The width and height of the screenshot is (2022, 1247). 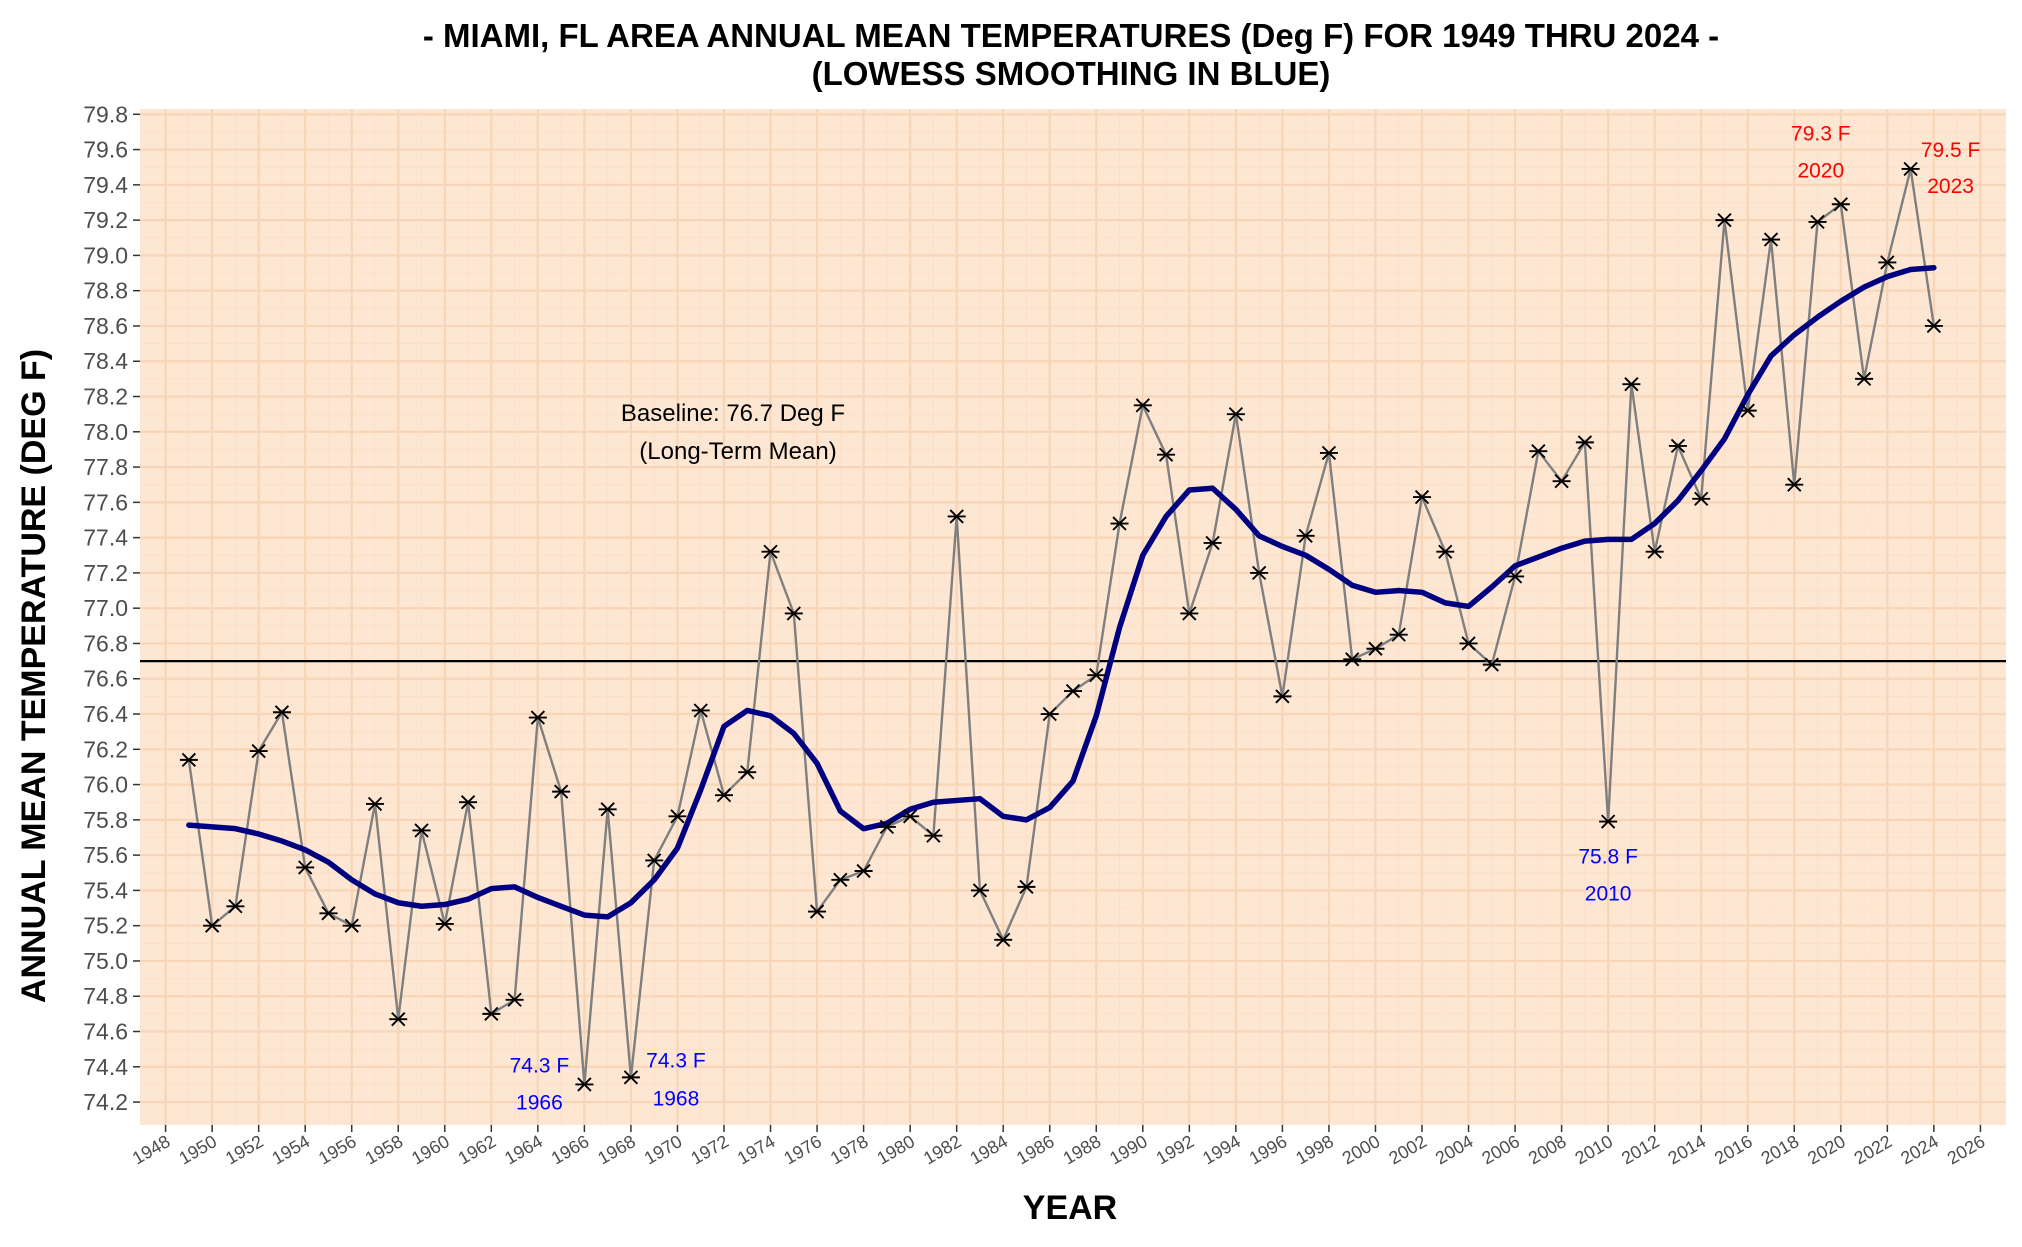 What do you see at coordinates (105, 608) in the screenshot?
I see `y-tick-label: 77.0` at bounding box center [105, 608].